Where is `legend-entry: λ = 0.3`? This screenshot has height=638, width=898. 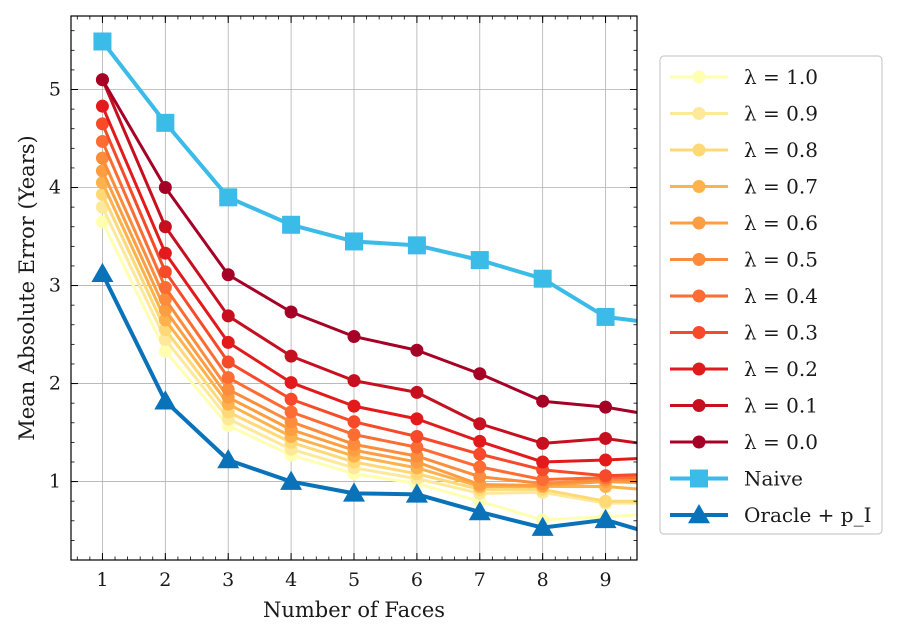 legend-entry: λ = 0.3 is located at coordinates (744, 333).